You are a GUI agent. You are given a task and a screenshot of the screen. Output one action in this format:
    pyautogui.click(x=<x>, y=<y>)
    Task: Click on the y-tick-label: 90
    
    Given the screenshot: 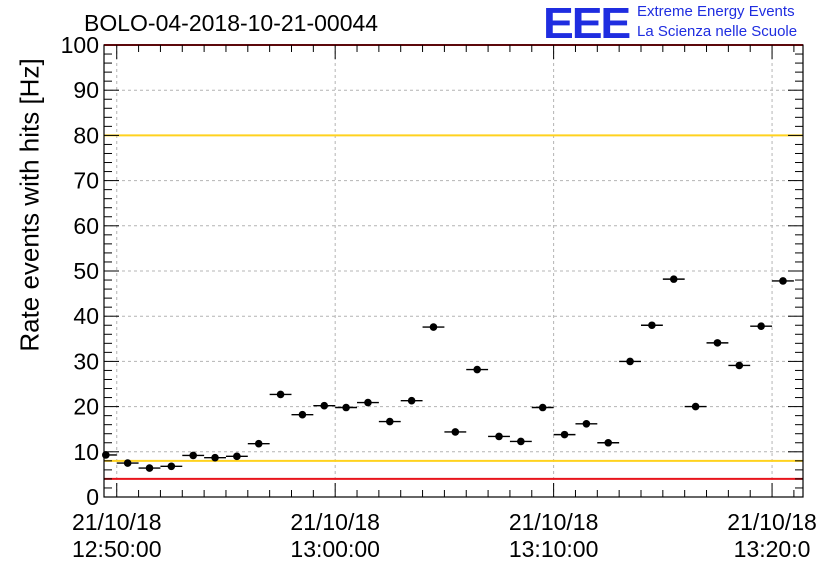 What is the action you would take?
    pyautogui.click(x=86, y=90)
    